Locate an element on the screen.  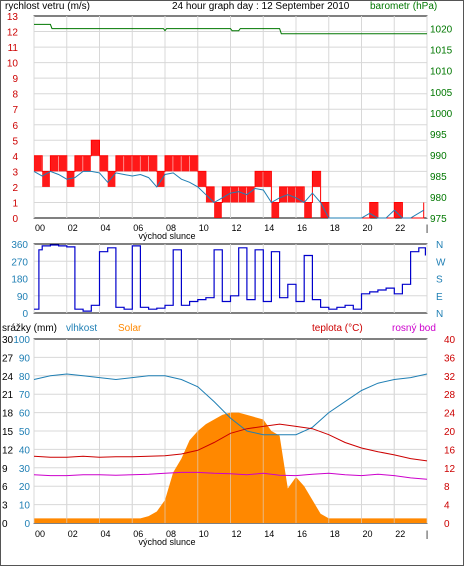
wind-speed-tick: 13 is located at coordinates (13, 17).